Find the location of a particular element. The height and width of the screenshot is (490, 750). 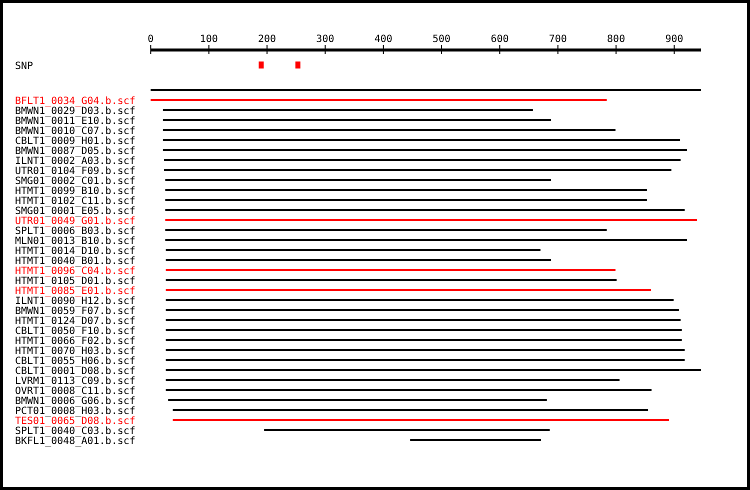

y-tick-label: TES01_0065_D08.b.scf is located at coordinates (75, 421).